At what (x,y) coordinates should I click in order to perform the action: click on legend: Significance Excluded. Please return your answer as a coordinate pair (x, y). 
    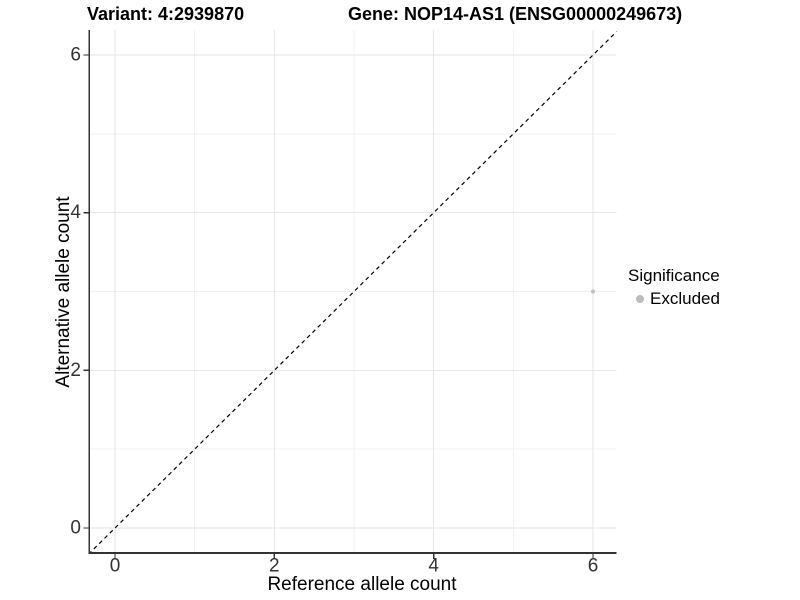
    Looking at the image, I should click on (674, 287).